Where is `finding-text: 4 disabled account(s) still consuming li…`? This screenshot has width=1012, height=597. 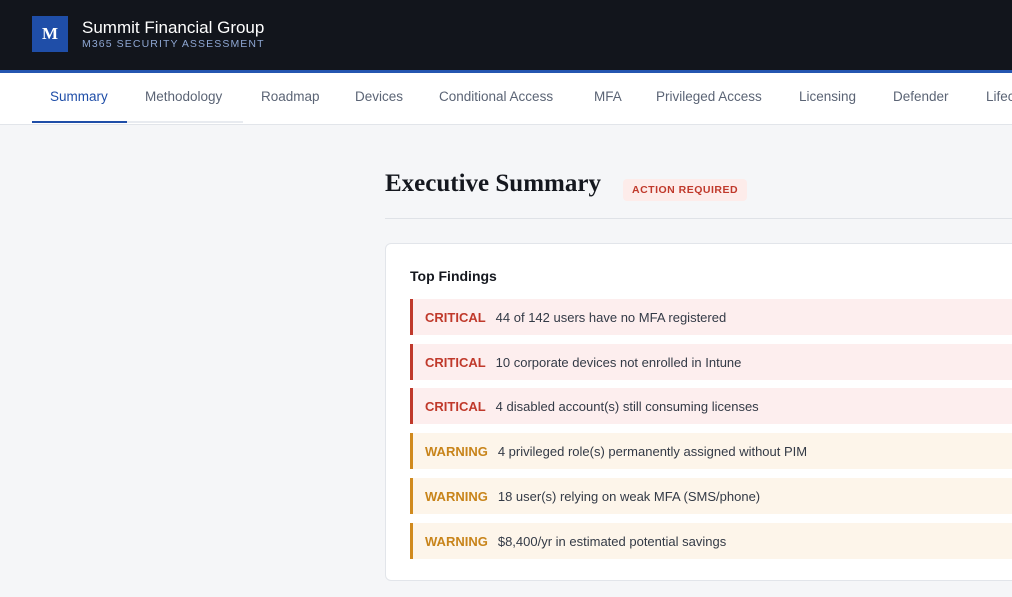
finding-text: 4 disabled account(s) still consuming li… is located at coordinates (627, 406).